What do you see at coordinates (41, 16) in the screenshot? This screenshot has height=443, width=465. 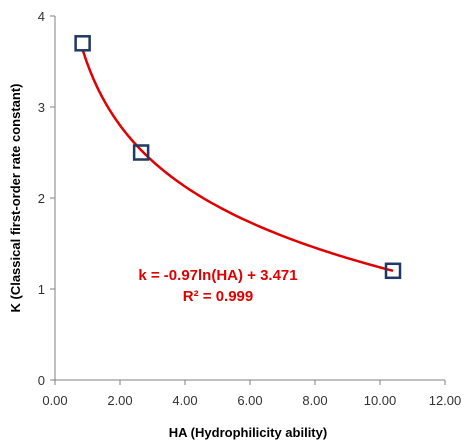 I see `y-tick-label: 4` at bounding box center [41, 16].